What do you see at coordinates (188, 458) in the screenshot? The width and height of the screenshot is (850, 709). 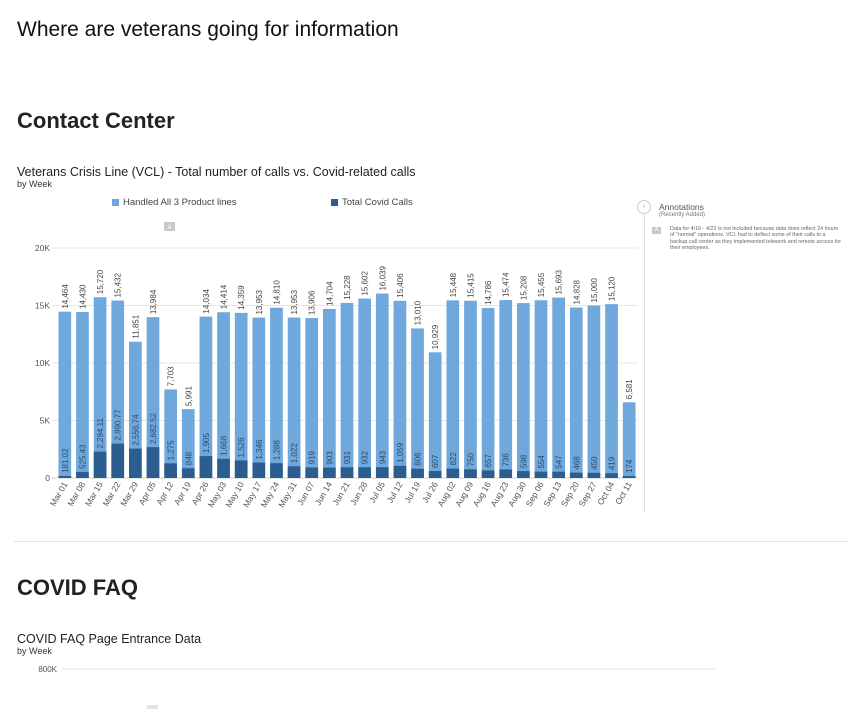 I see `value-label-covid: 848` at bounding box center [188, 458].